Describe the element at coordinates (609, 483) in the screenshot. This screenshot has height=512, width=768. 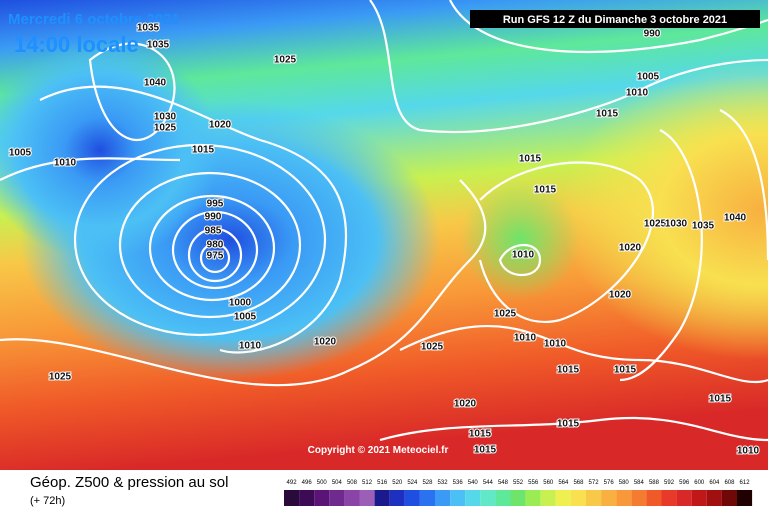
I see `scale-label: 576` at that location.